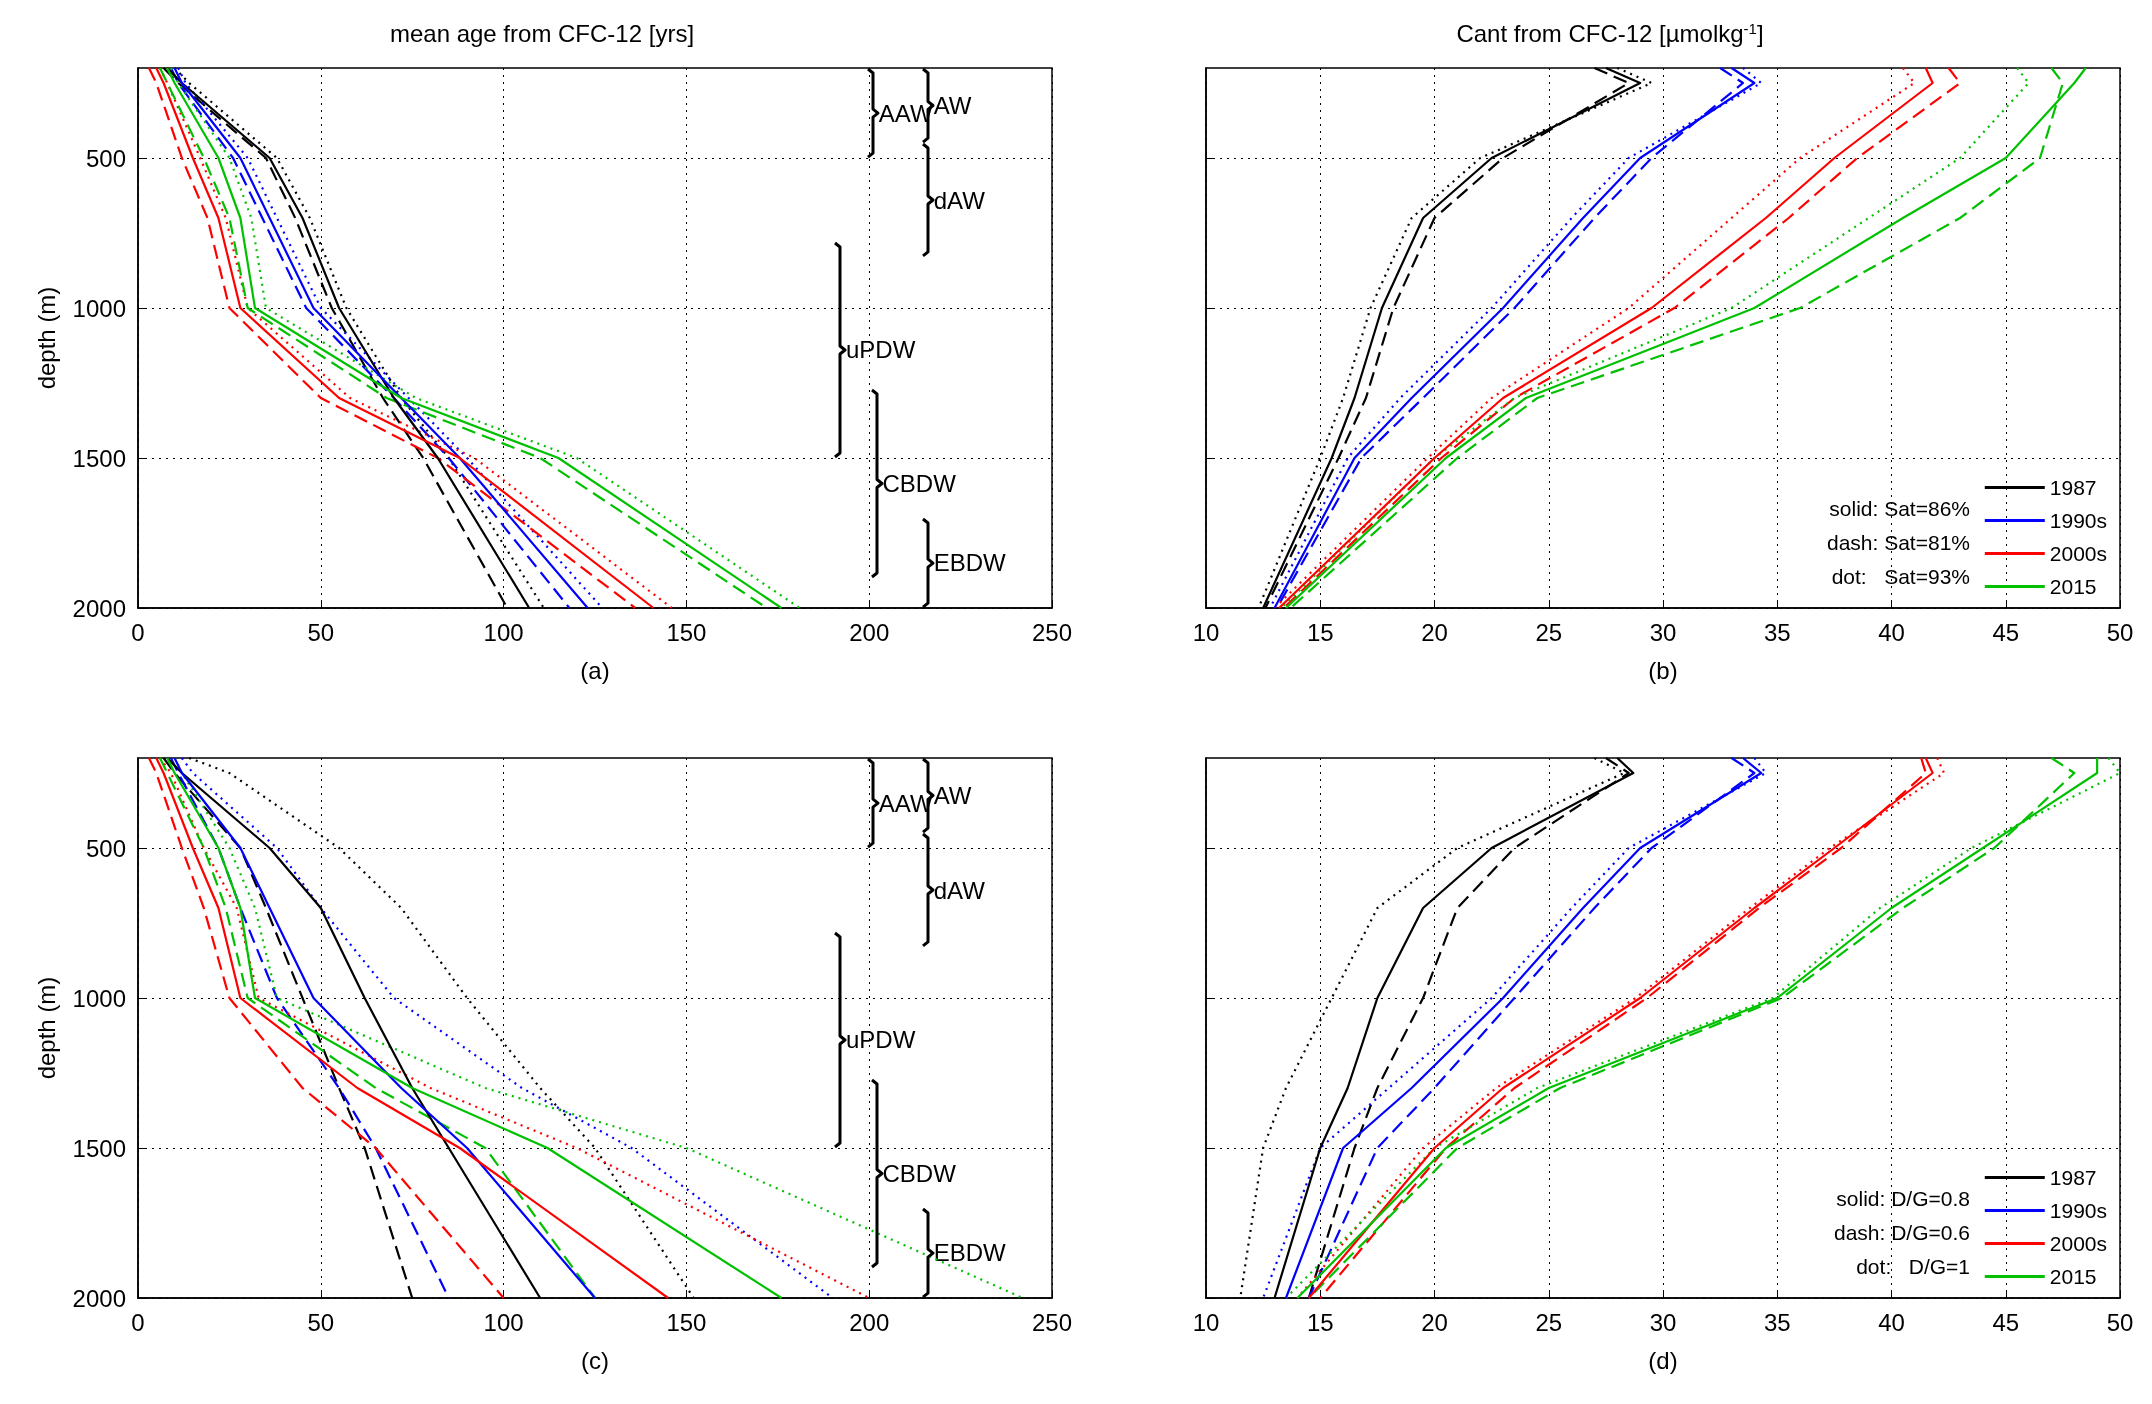  What do you see at coordinates (1902, 1232) in the screenshot?
I see `annotation: dash: D/G=0.6` at bounding box center [1902, 1232].